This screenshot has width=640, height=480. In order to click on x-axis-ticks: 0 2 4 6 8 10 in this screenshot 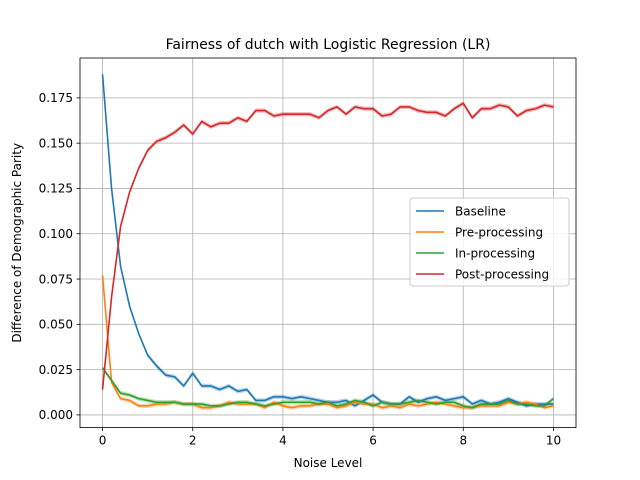, I will do `click(330, 437)`.